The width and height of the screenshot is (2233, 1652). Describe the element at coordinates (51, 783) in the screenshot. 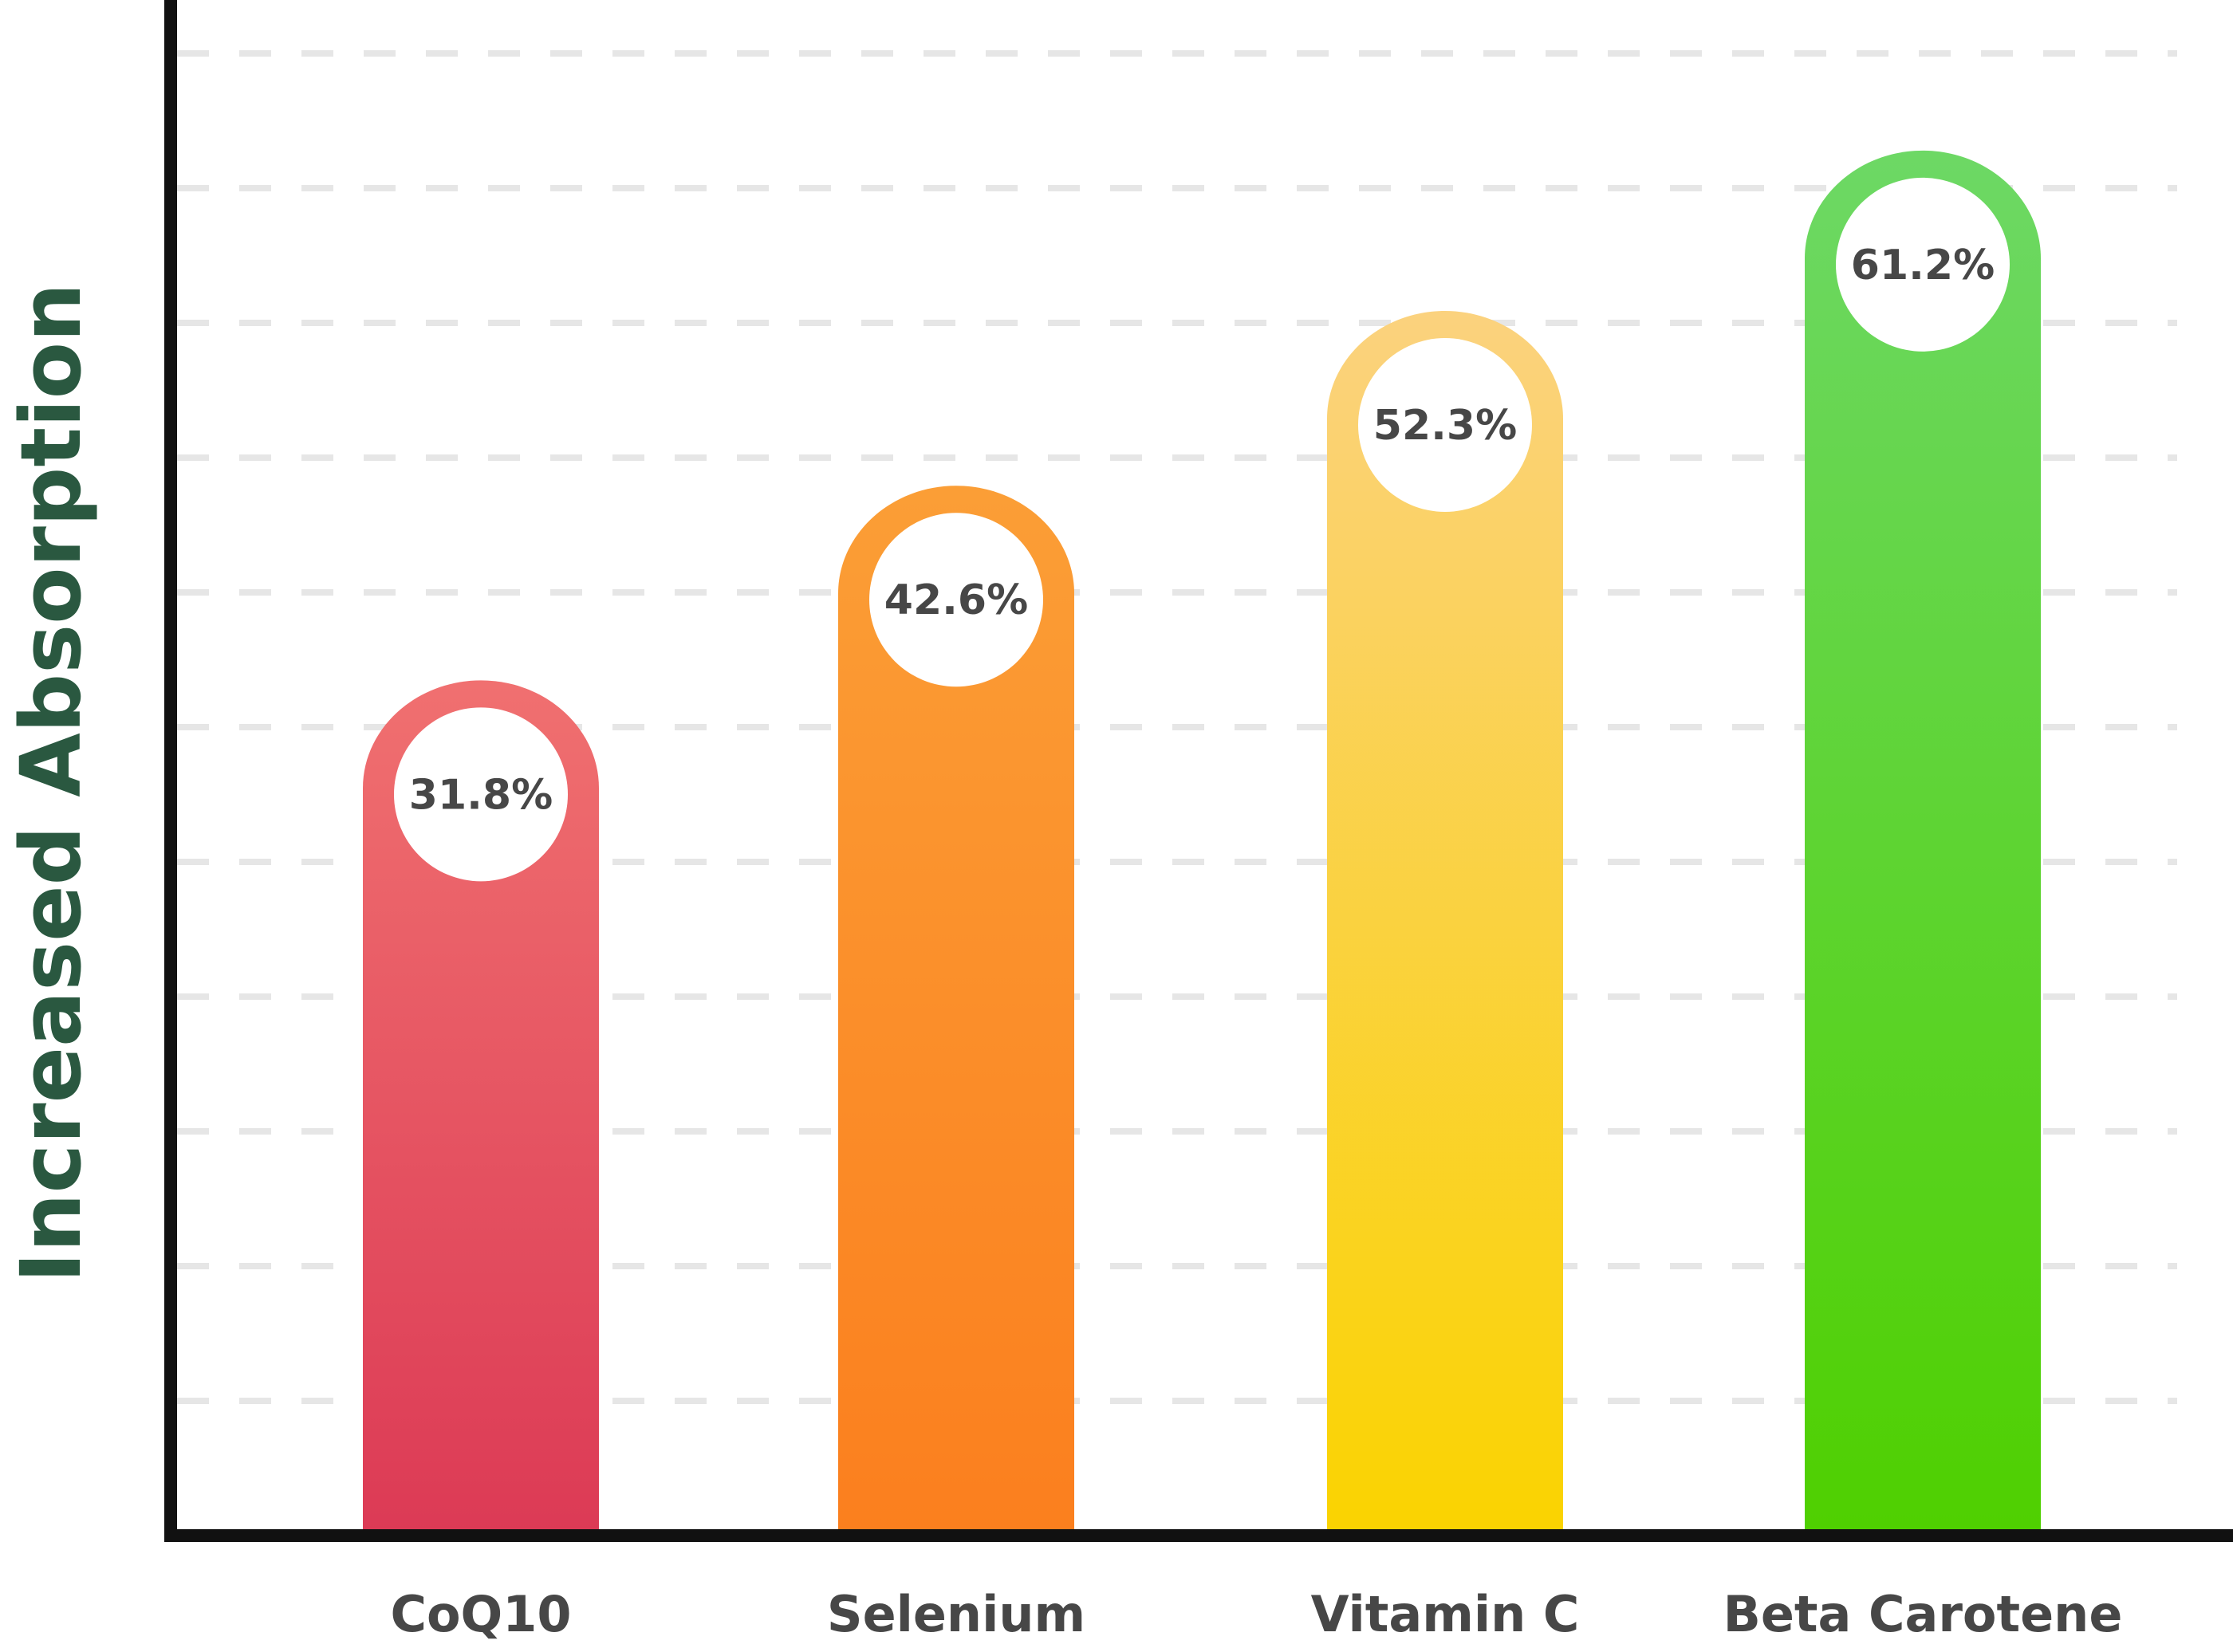

I see `y-axis-title: Increased Absorption` at that location.